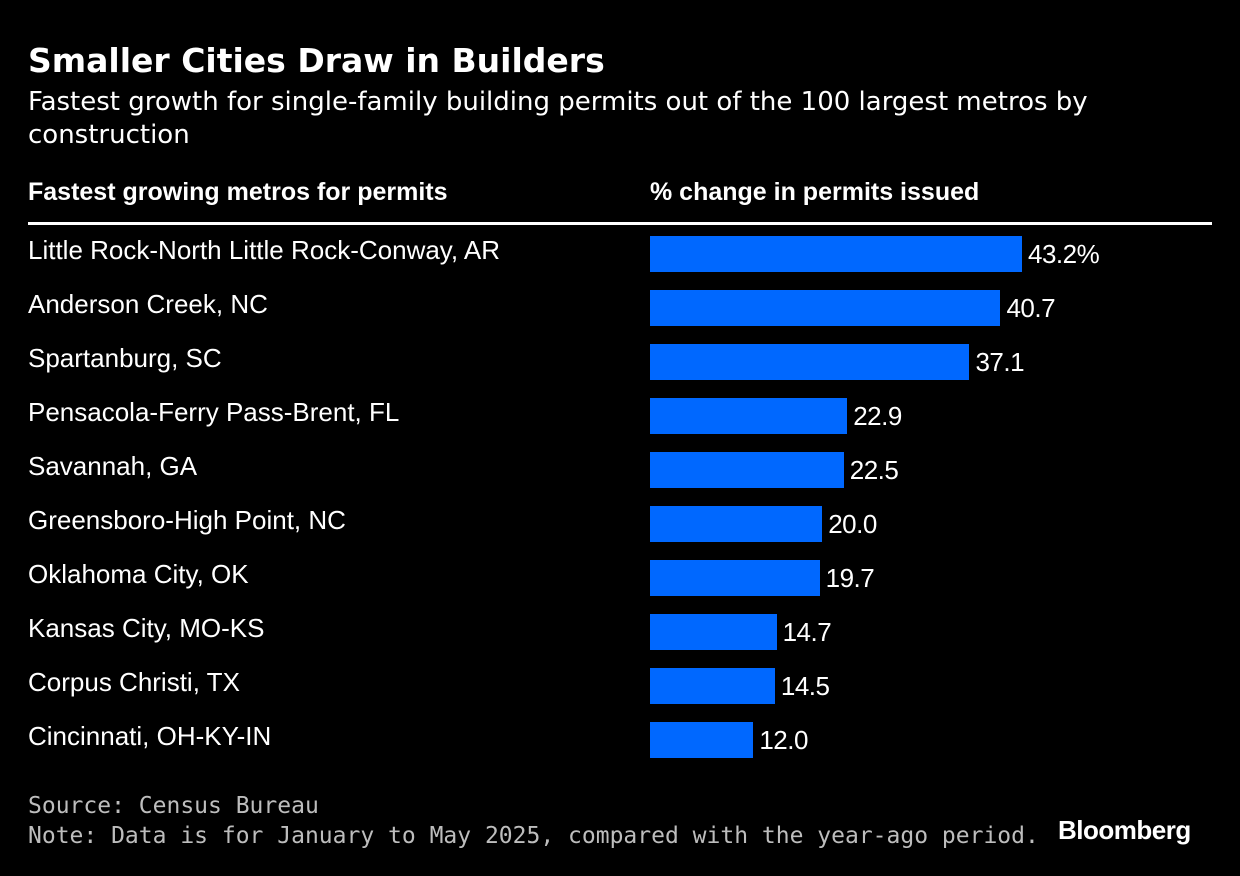  Describe the element at coordinates (783, 740) in the screenshot. I see `data-label: 12.0` at that location.